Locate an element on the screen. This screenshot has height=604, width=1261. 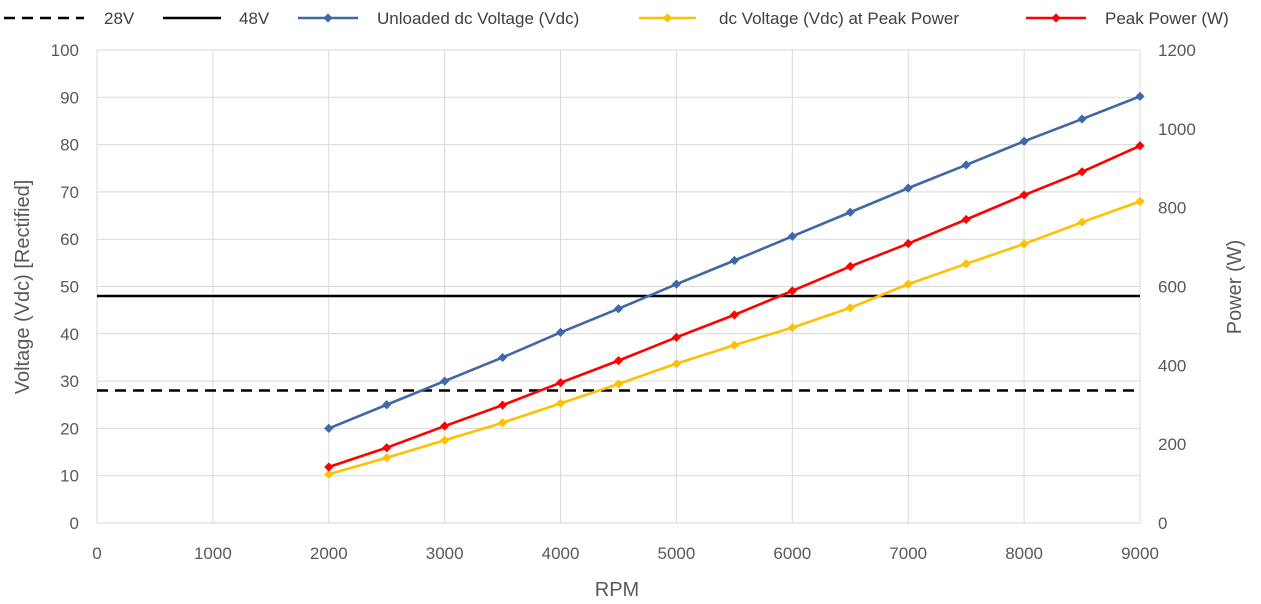
y-tick-left: 60 is located at coordinates (69, 239).